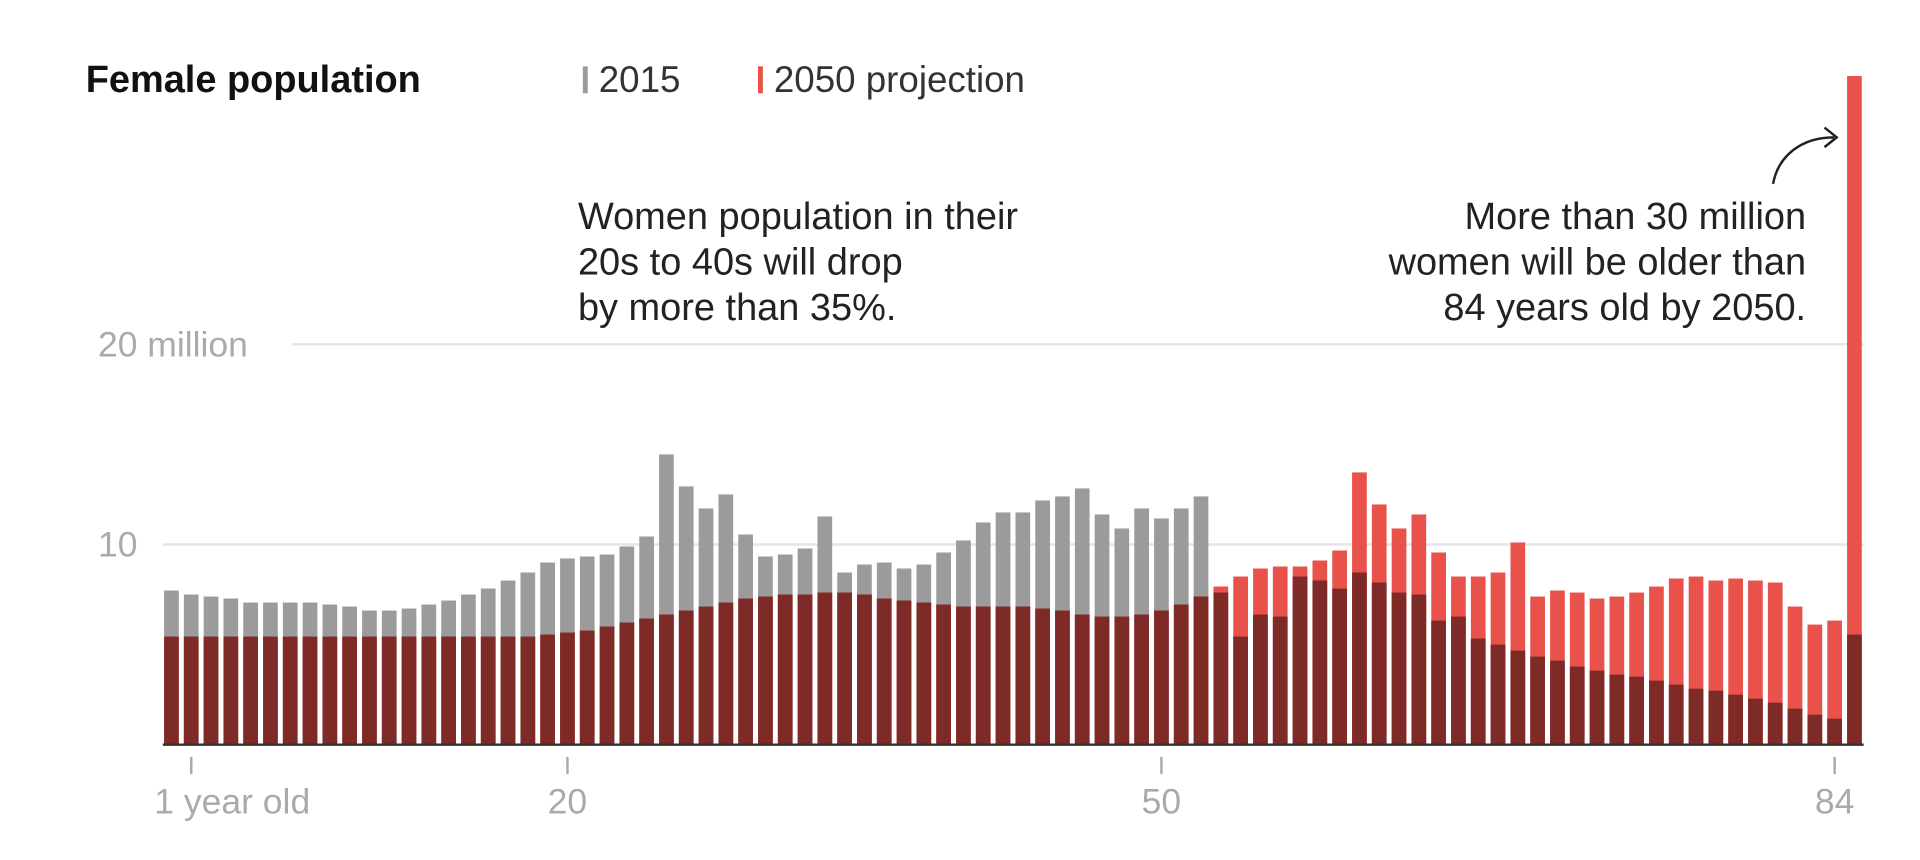  Describe the element at coordinates (737, 308) in the screenshot. I see `annotation-drop-line: by more than 35%.` at that location.